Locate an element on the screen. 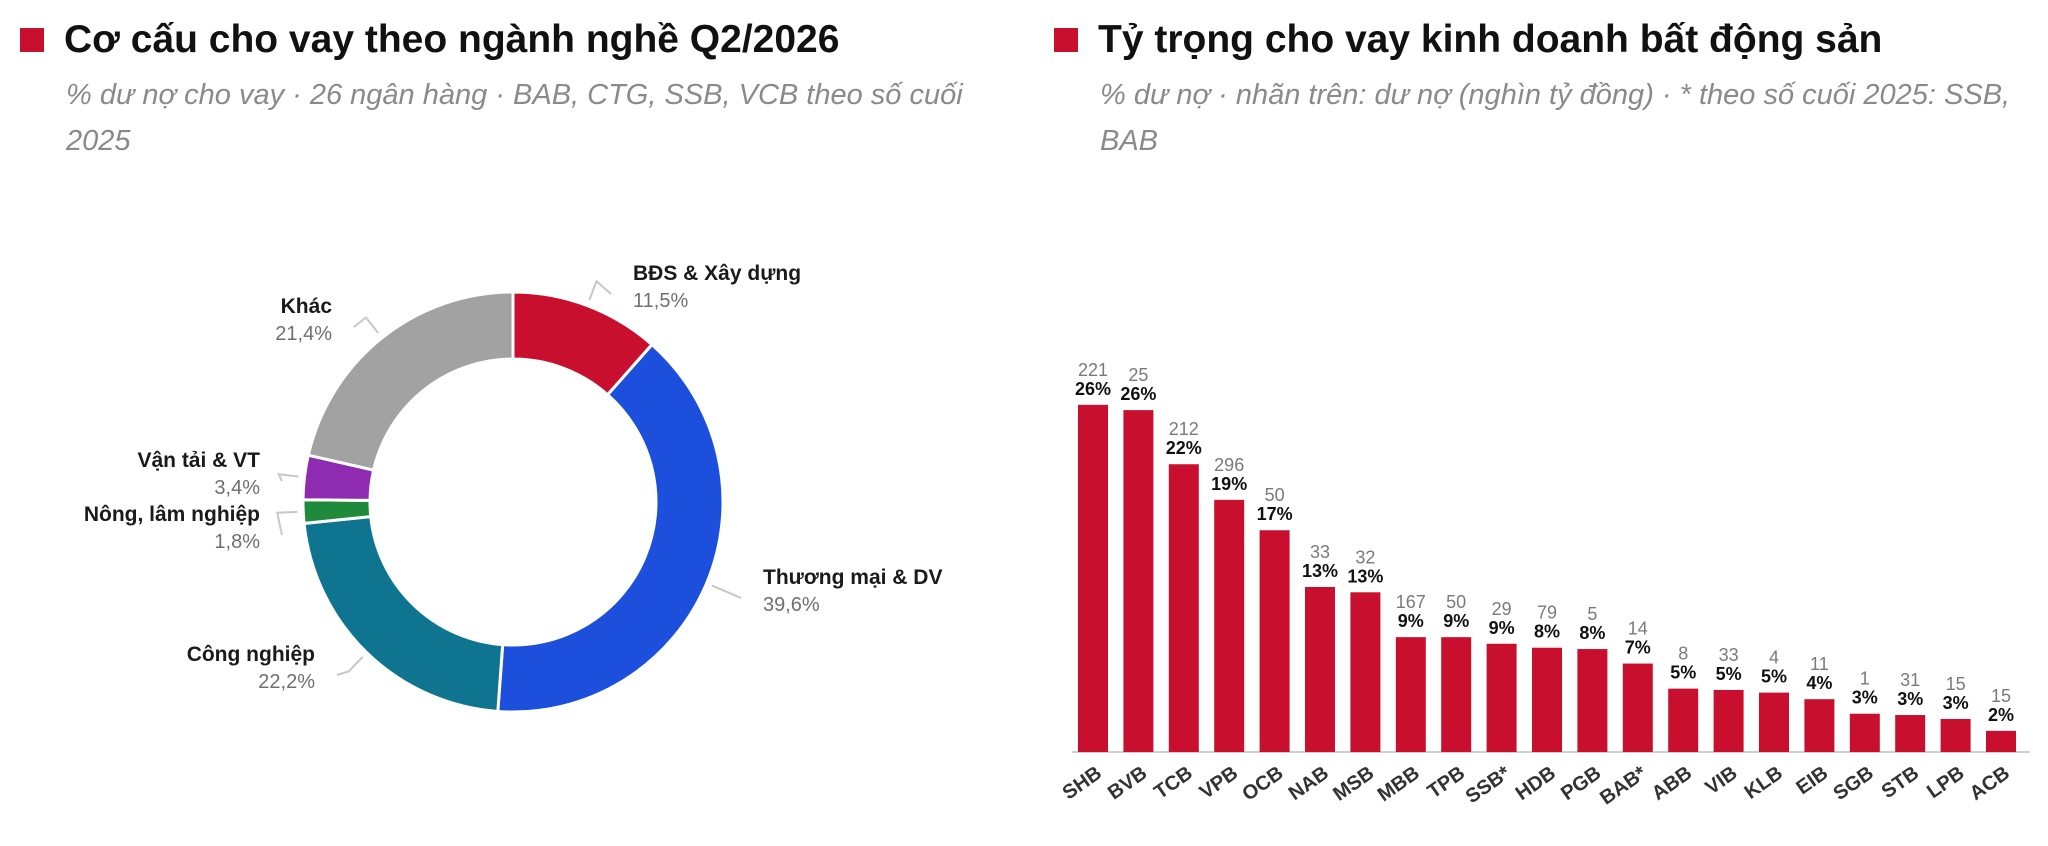 The height and width of the screenshot is (846, 2048). bar-top-label: 25 is located at coordinates (1138, 375).